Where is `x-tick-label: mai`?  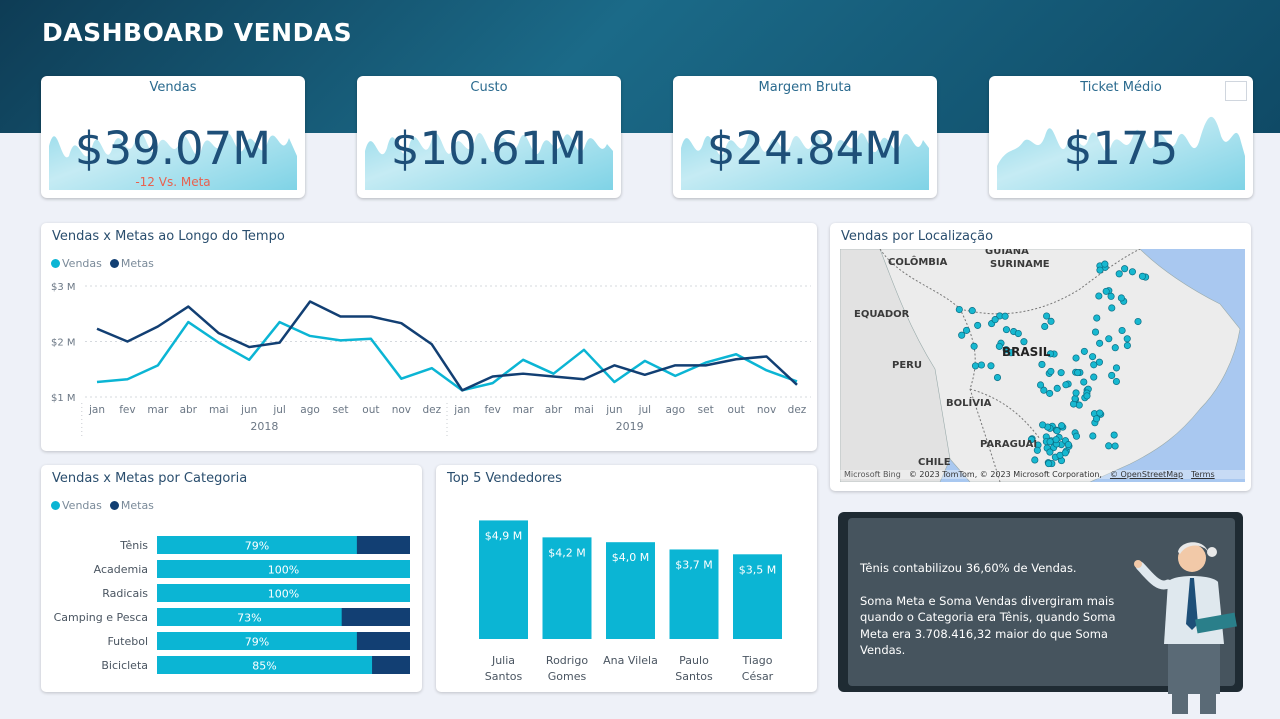
x-tick-label: mai is located at coordinates (219, 410).